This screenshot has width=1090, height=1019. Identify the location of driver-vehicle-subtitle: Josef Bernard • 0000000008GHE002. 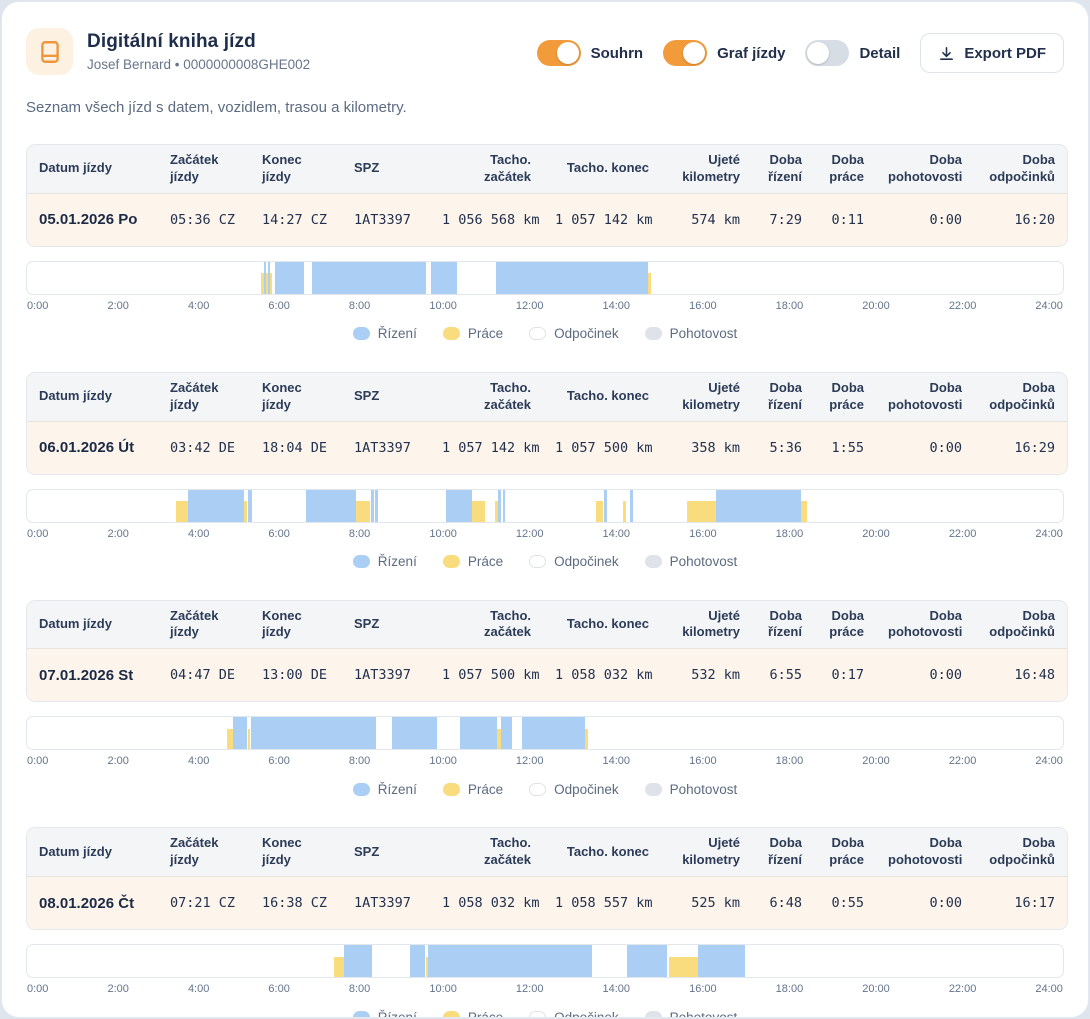
(199, 64).